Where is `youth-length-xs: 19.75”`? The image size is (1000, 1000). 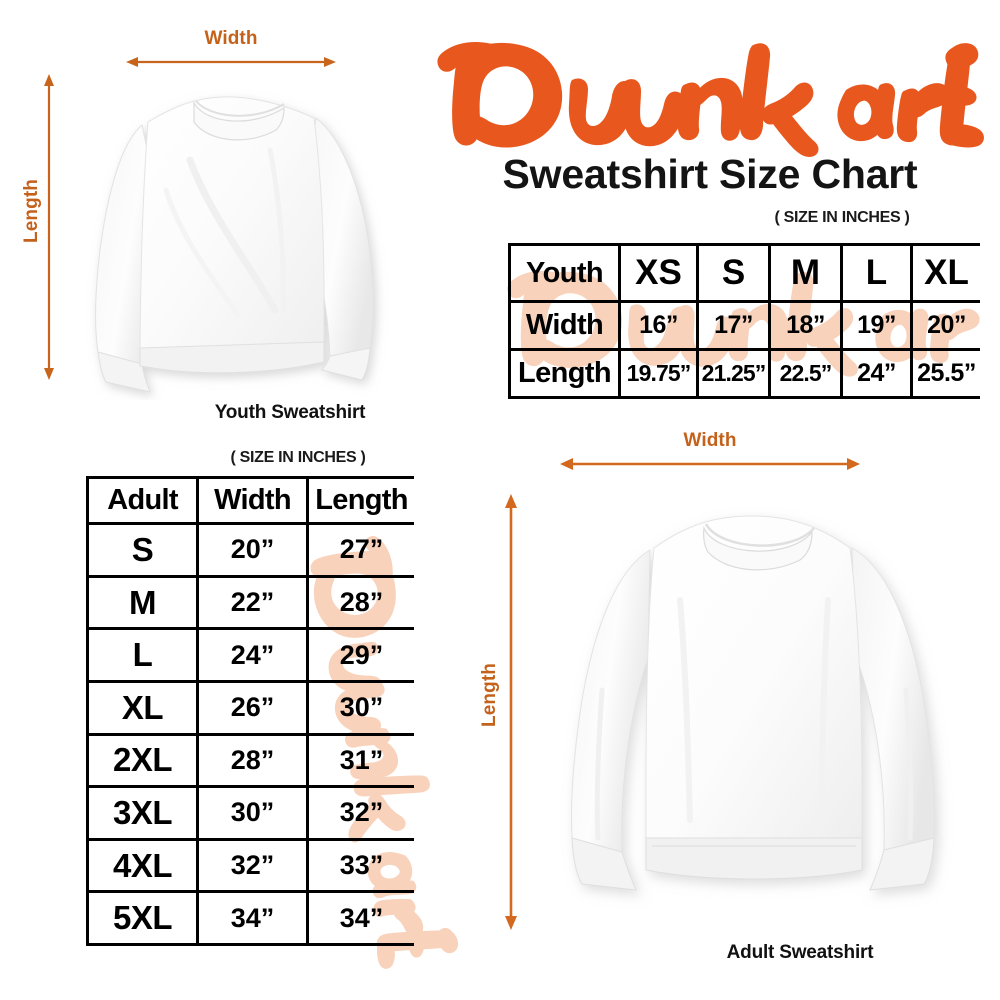
youth-length-xs: 19.75” is located at coordinates (658, 373).